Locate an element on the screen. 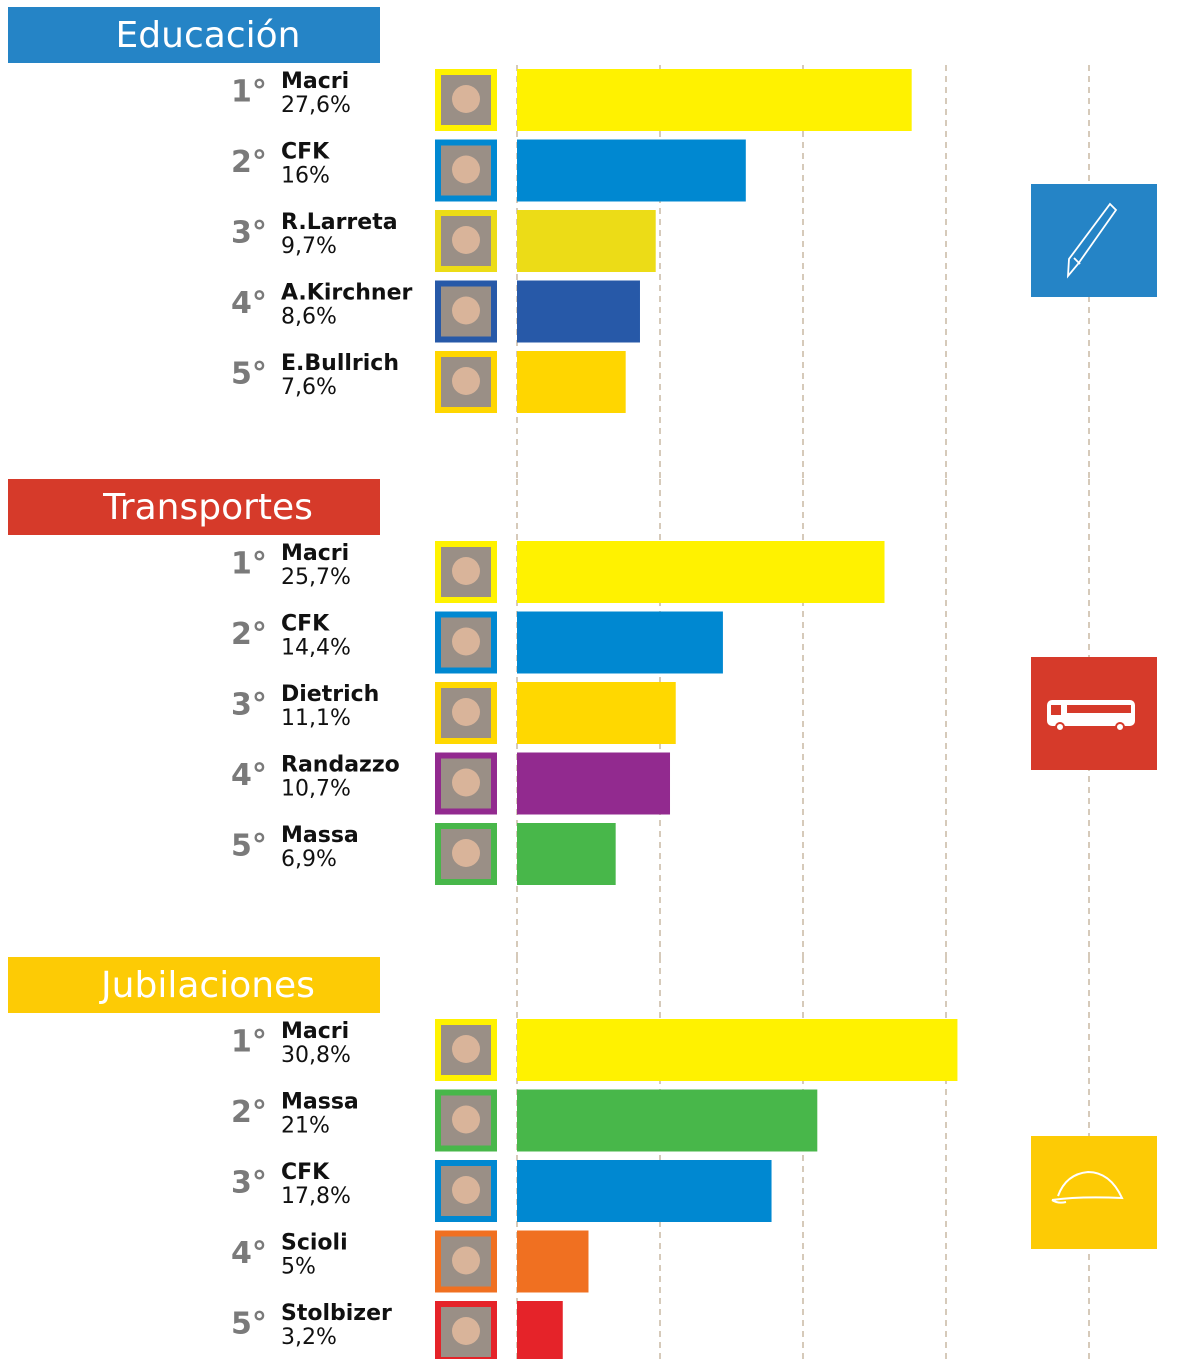  value-label: 14,4% is located at coordinates (316, 648).